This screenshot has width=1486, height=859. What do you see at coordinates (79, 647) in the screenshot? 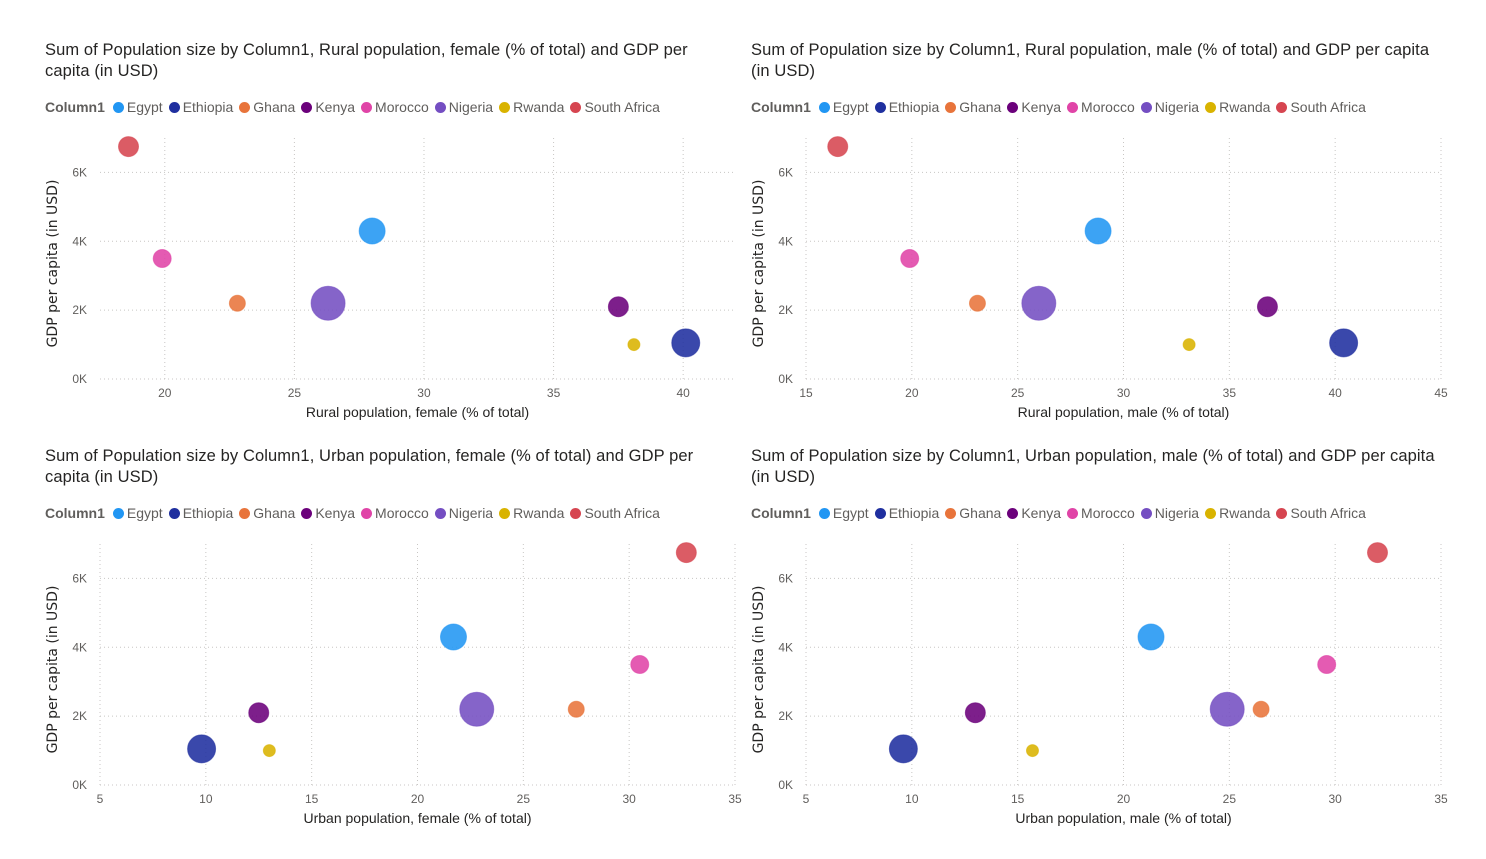
I see `y-tick-label: 4K` at bounding box center [79, 647].